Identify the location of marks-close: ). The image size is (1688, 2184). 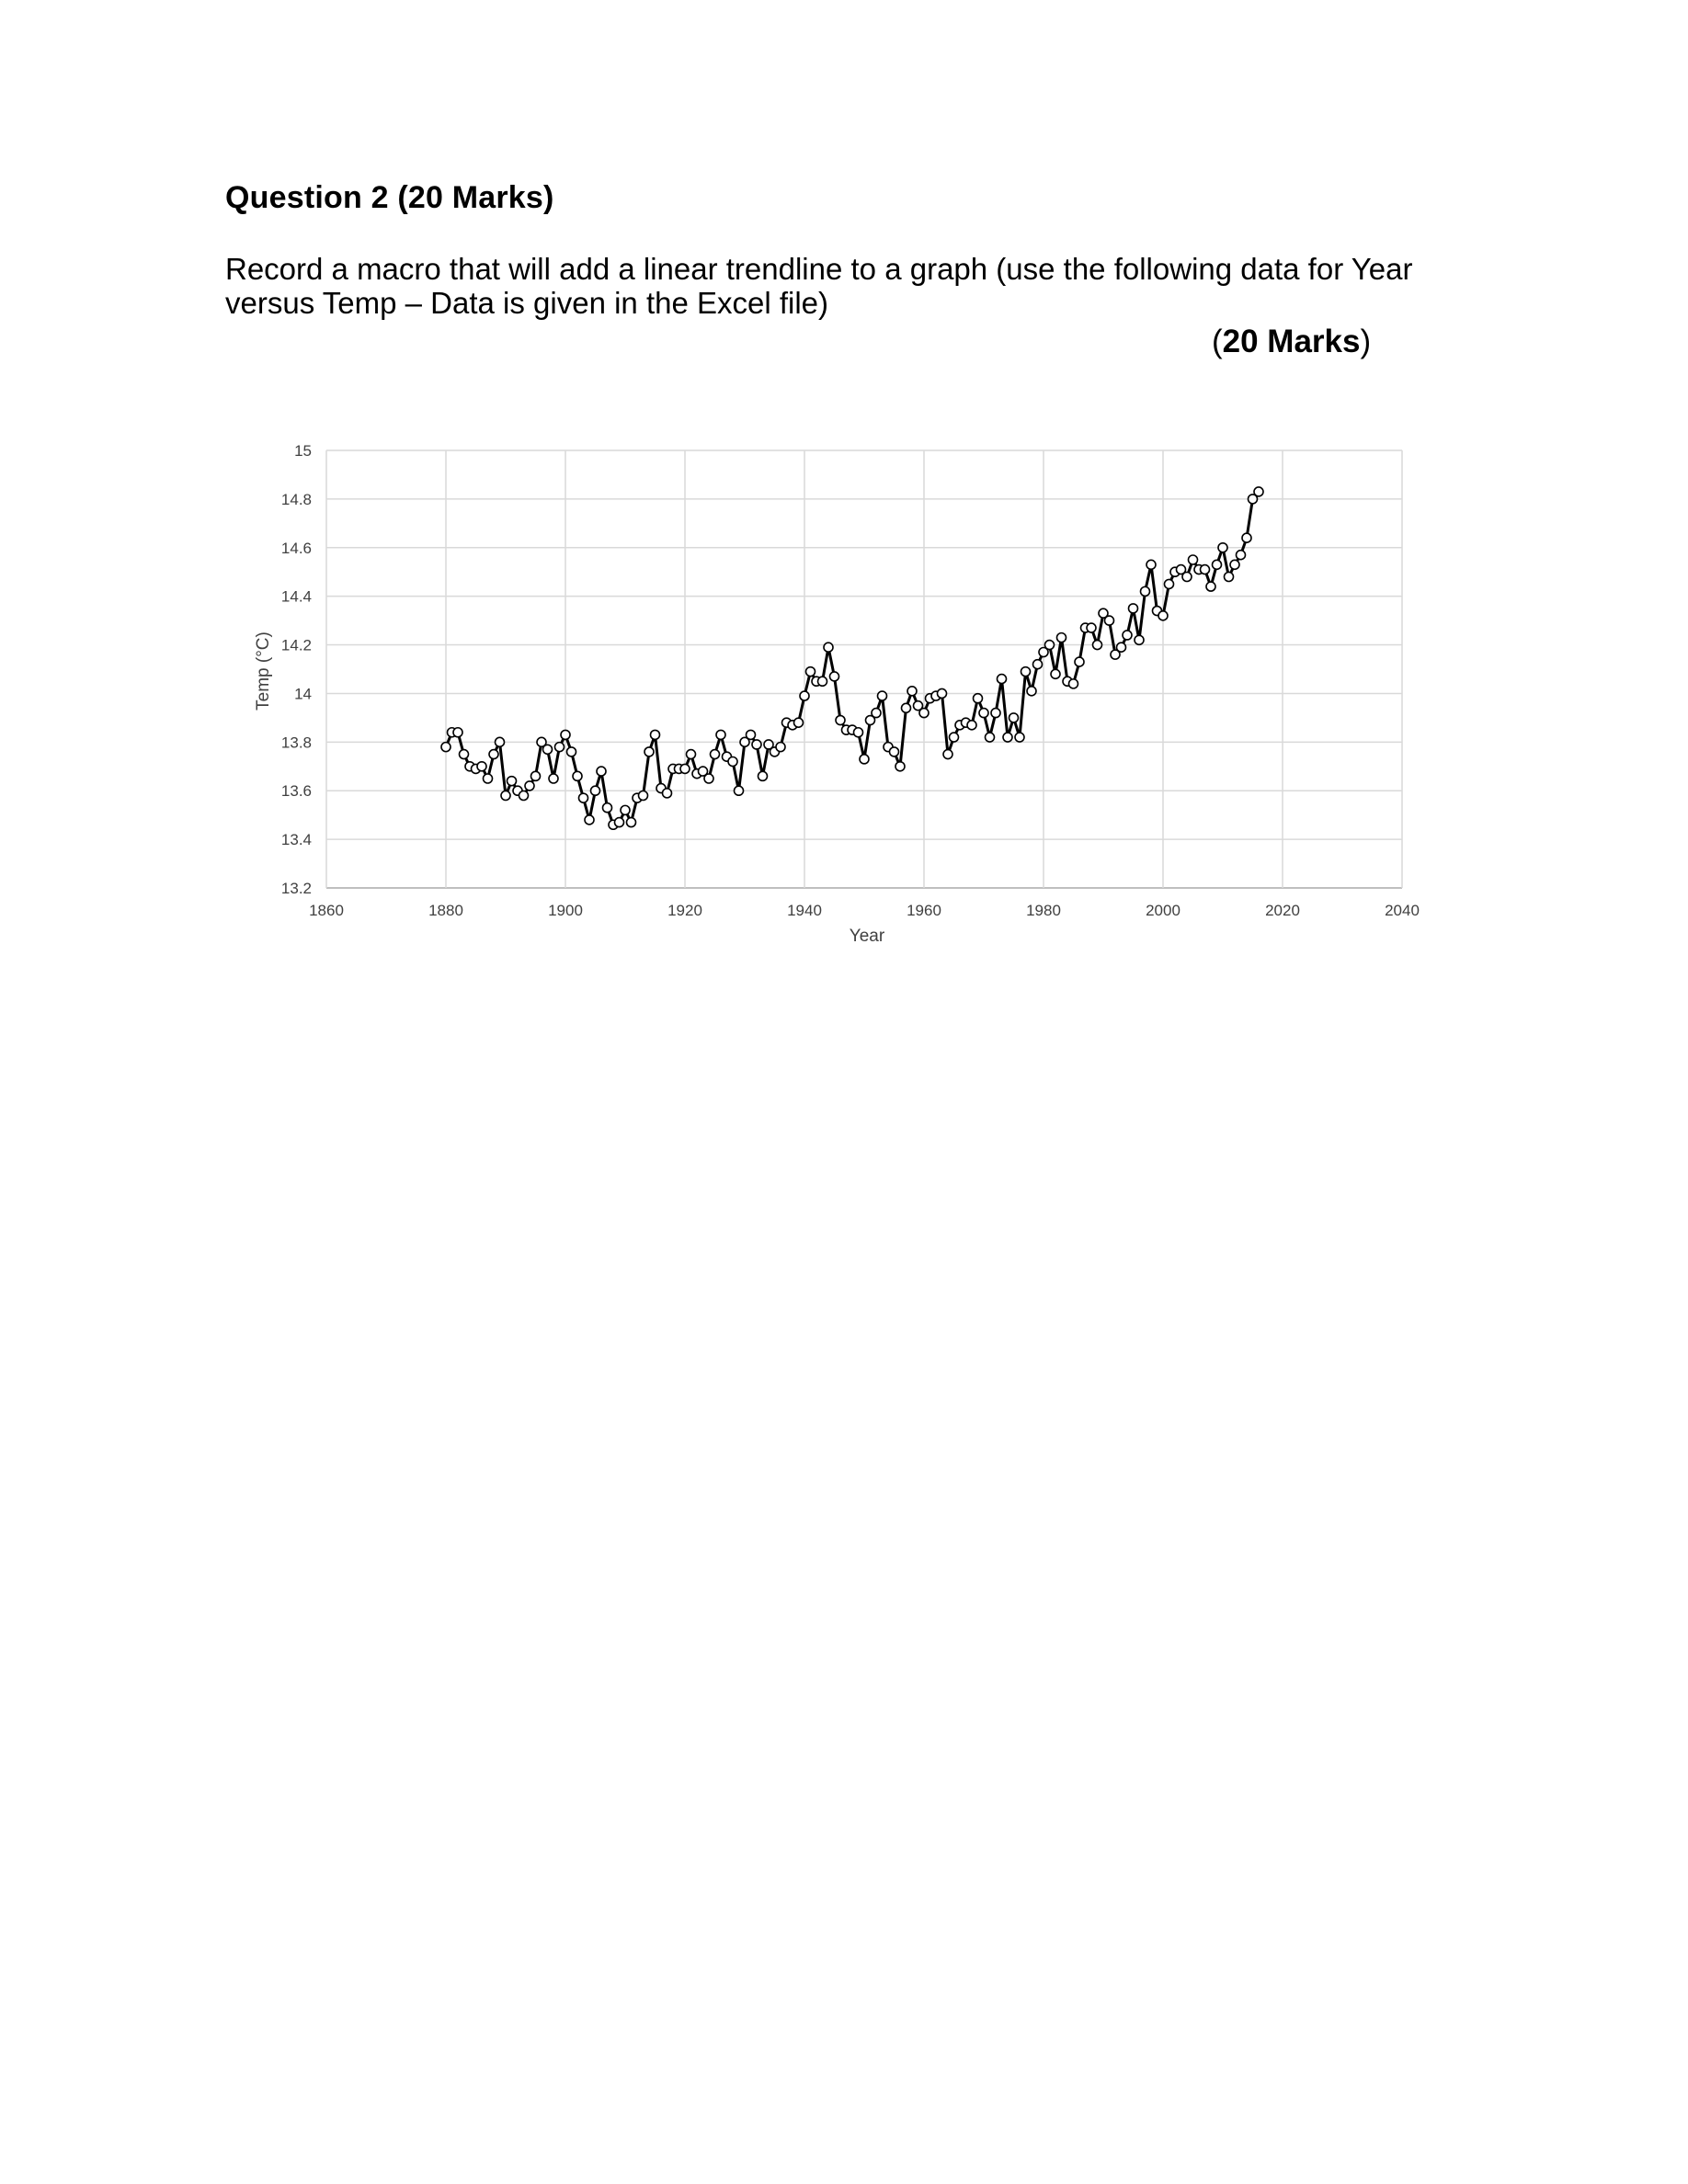
(1366, 341).